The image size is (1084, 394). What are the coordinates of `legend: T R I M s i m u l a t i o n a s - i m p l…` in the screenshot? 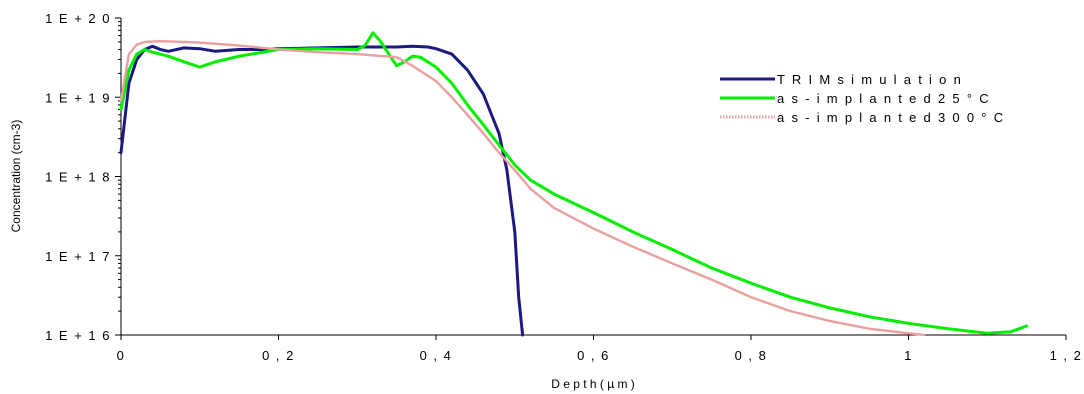 It's located at (862, 98).